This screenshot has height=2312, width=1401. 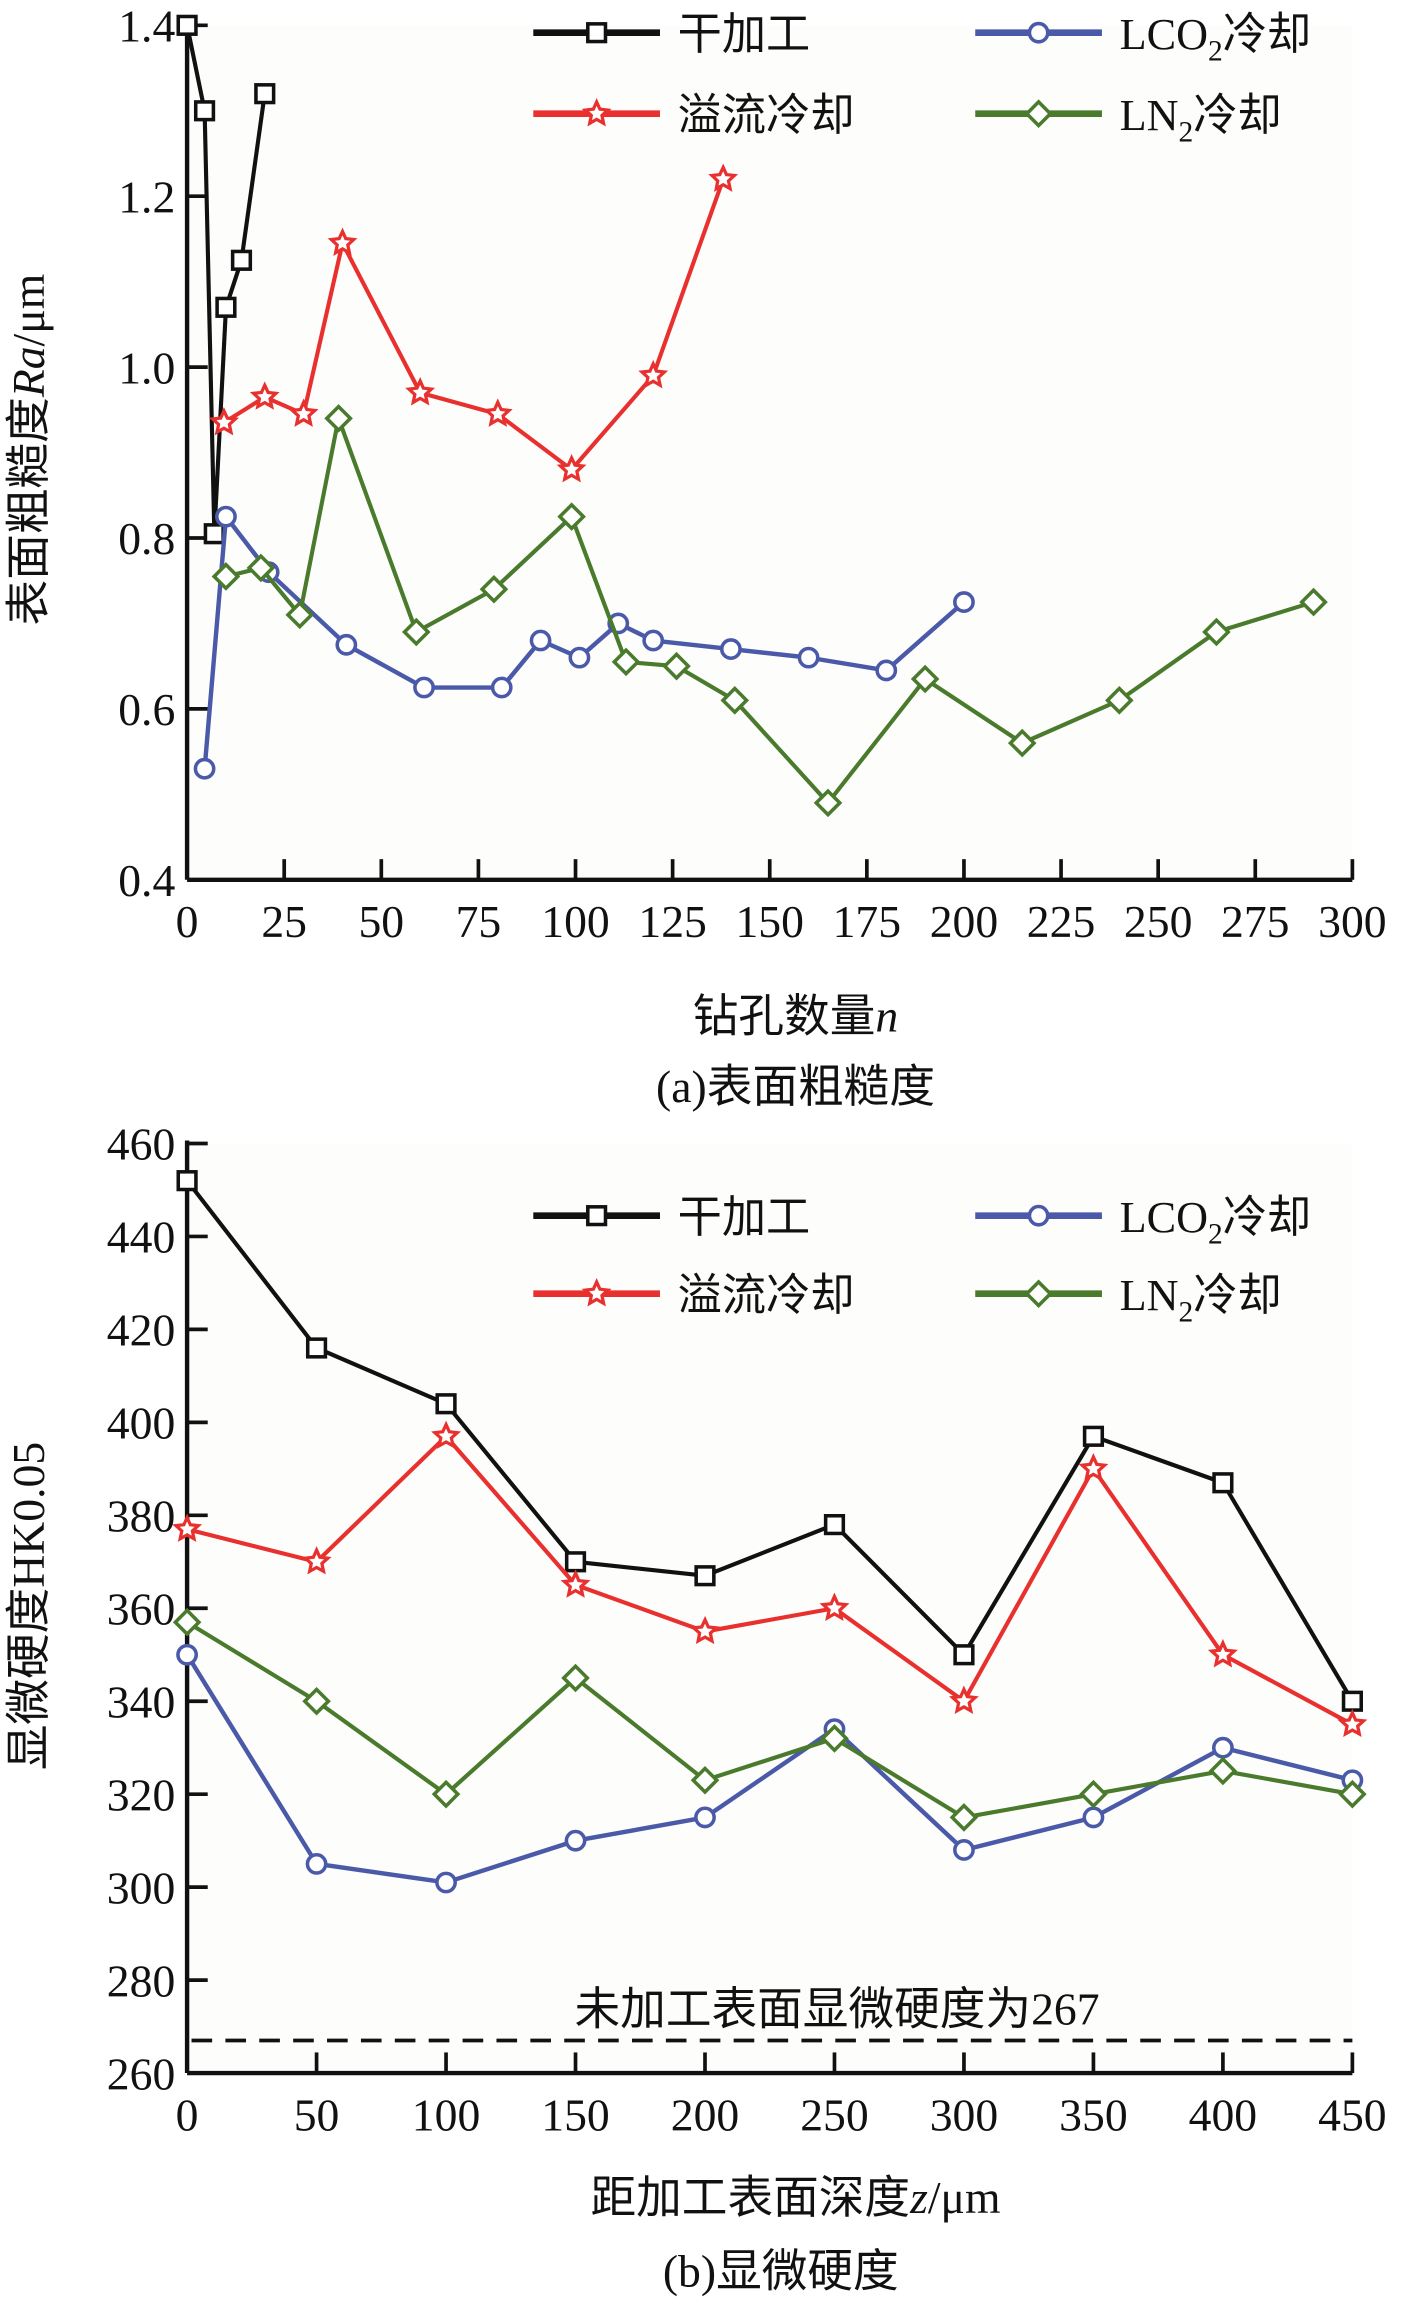 What do you see at coordinates (146, 367) in the screenshot?
I see `y-tick-label: 1.0` at bounding box center [146, 367].